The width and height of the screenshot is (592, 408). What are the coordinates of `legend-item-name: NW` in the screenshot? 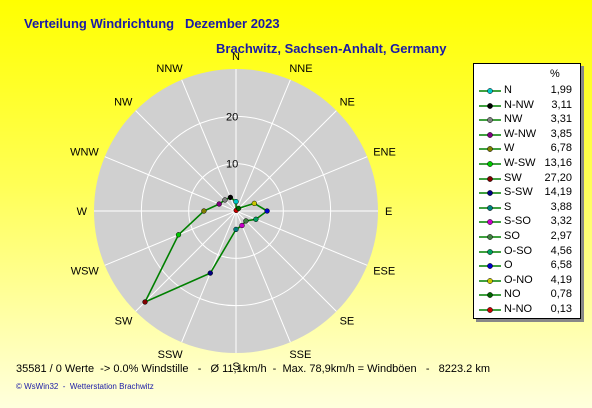 It's located at (513, 119).